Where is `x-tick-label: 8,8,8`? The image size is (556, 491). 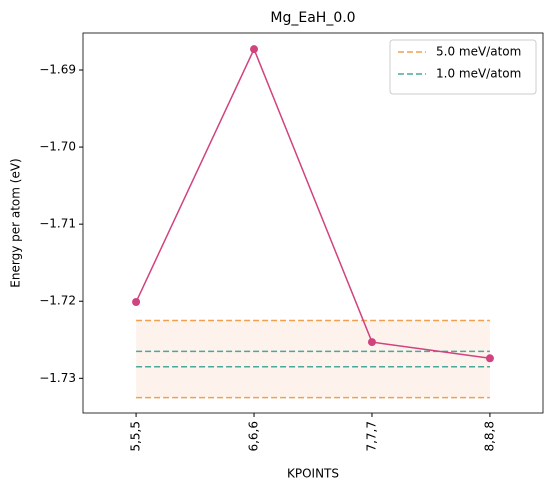
x-tick-label: 8,8,8 is located at coordinates (489, 436).